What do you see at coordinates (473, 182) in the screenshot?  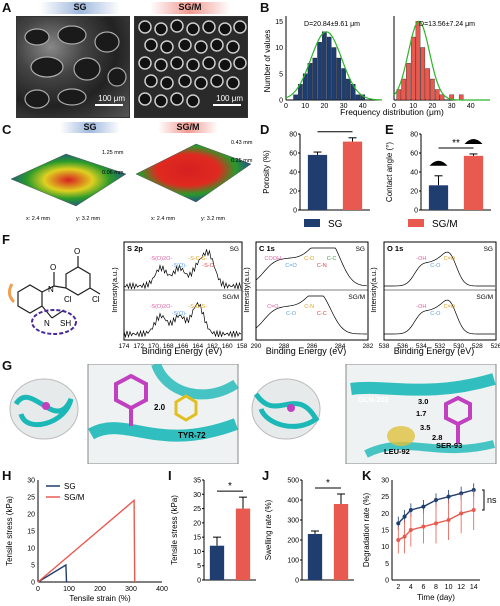 I see `bar-sgm` at bounding box center [473, 182].